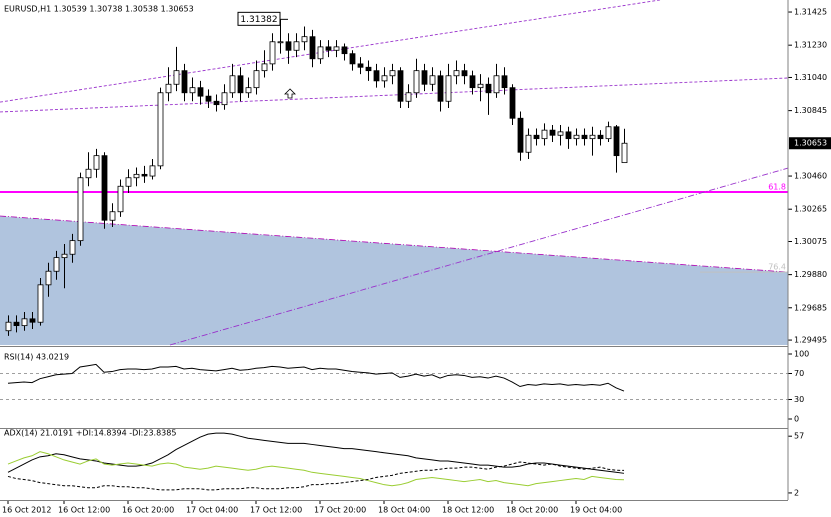 The image size is (831, 517). I want to click on fib-level-label: 61.8, so click(777, 187).